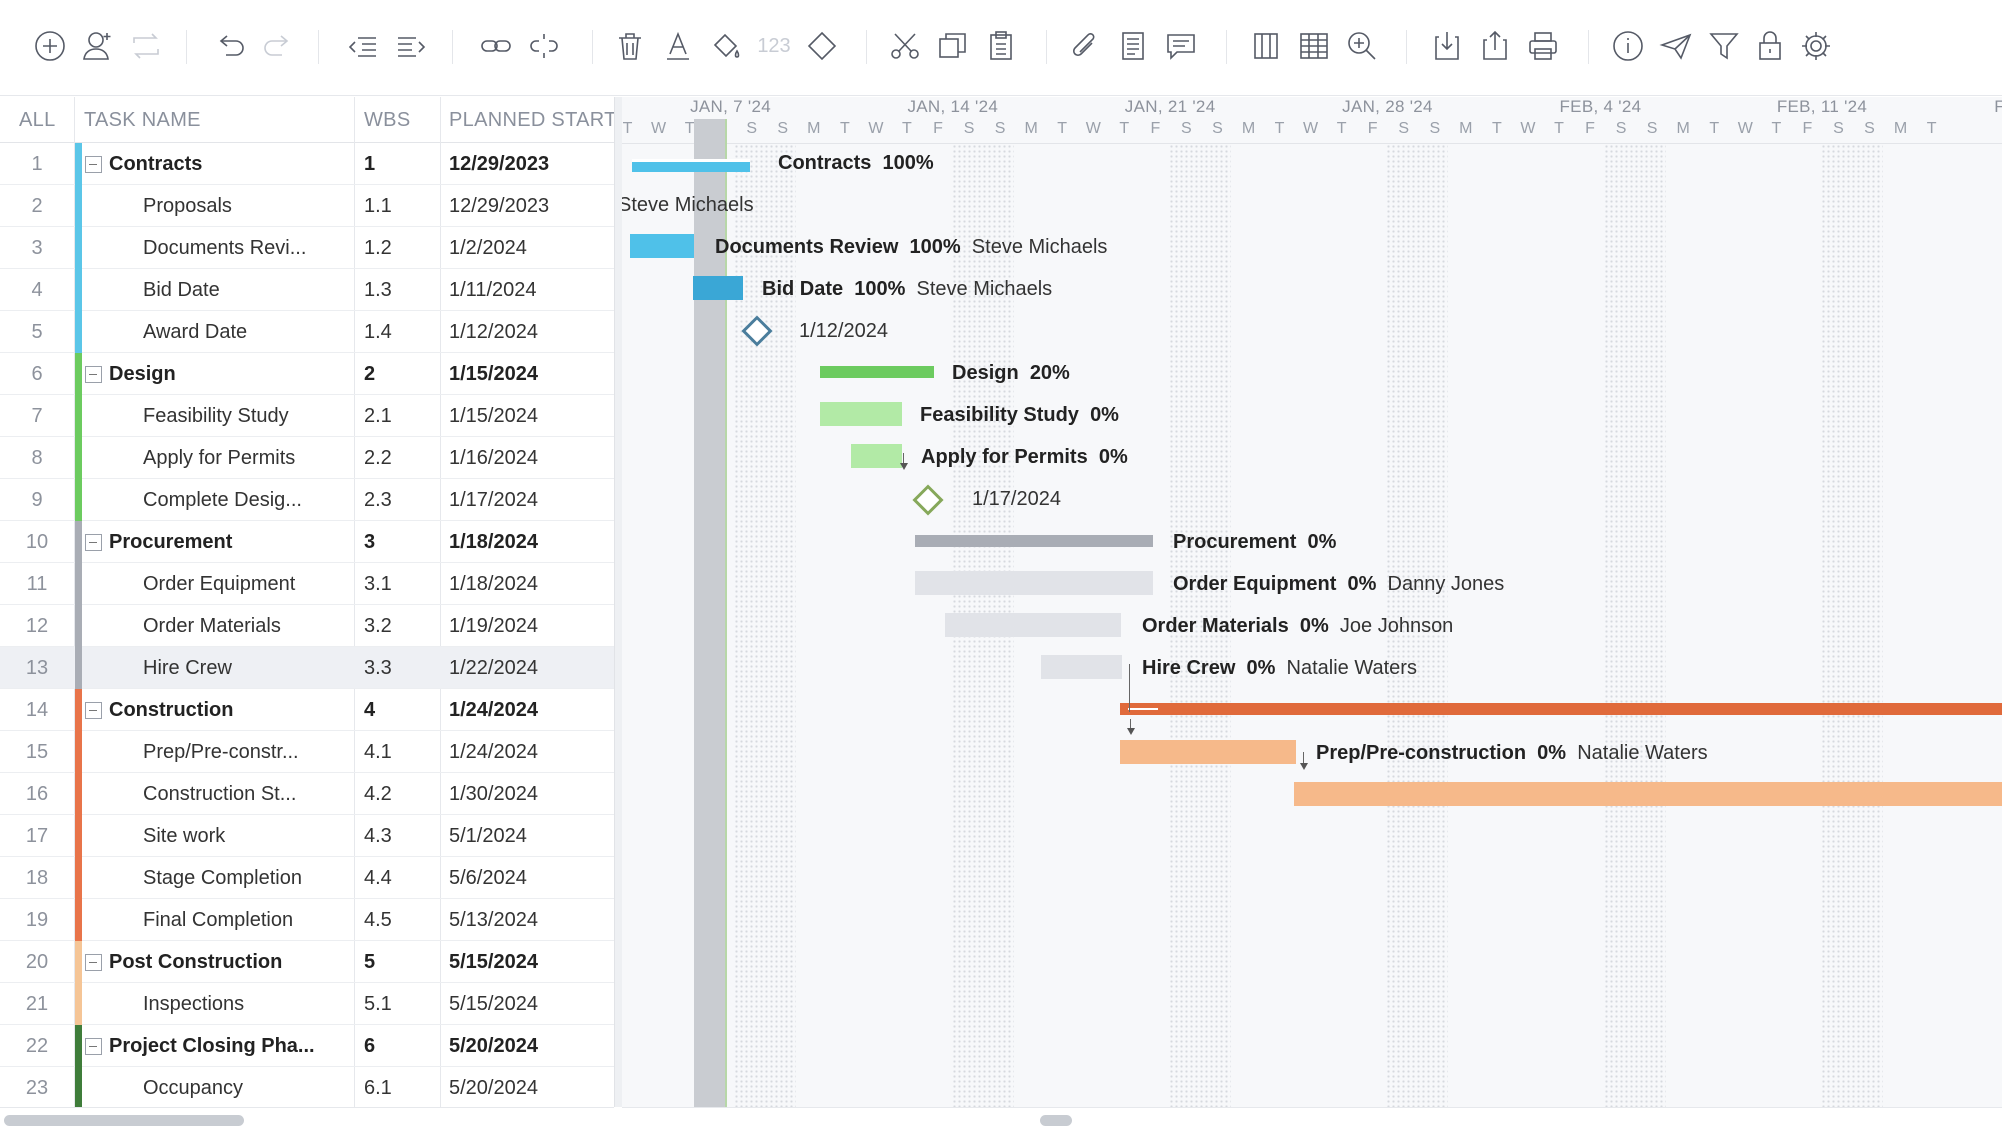 This screenshot has width=2002, height=1132. Describe the element at coordinates (307, 206) in the screenshot. I see `task-row: 2 Proposals 1.1 12/29/2023` at that location.